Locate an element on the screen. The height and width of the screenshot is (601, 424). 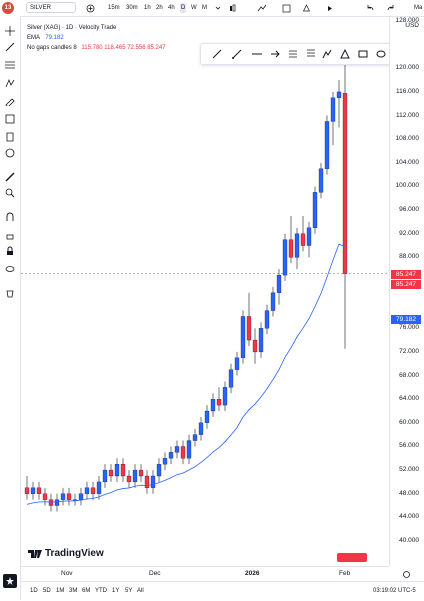
eye-icon is located at coordinates (10, 269).